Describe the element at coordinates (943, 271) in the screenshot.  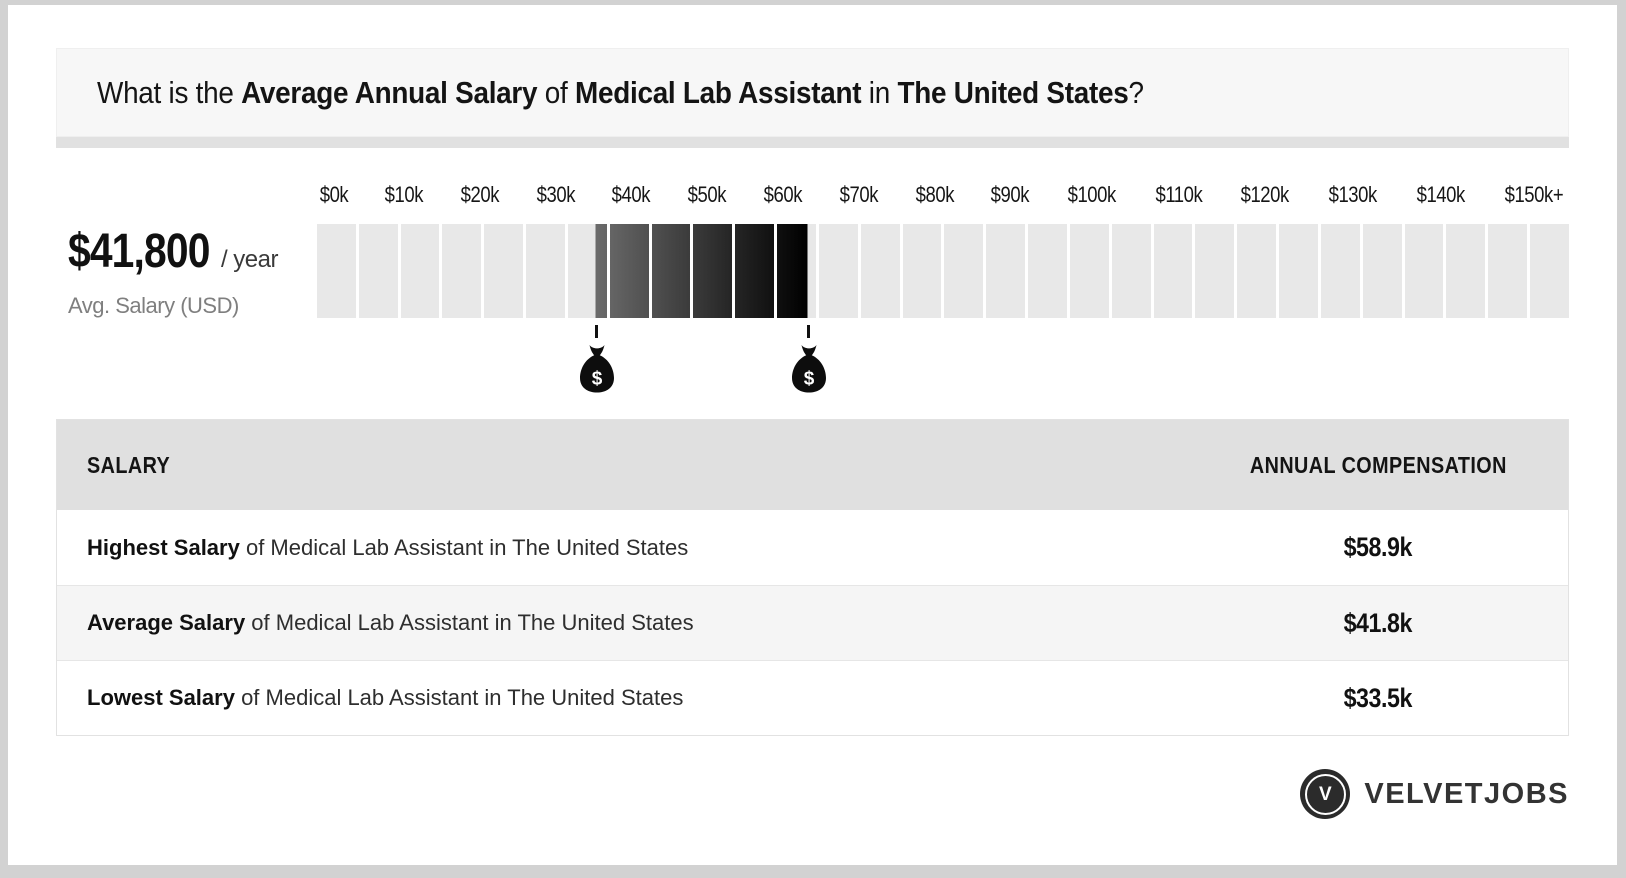
I see `salary-bar` at that location.